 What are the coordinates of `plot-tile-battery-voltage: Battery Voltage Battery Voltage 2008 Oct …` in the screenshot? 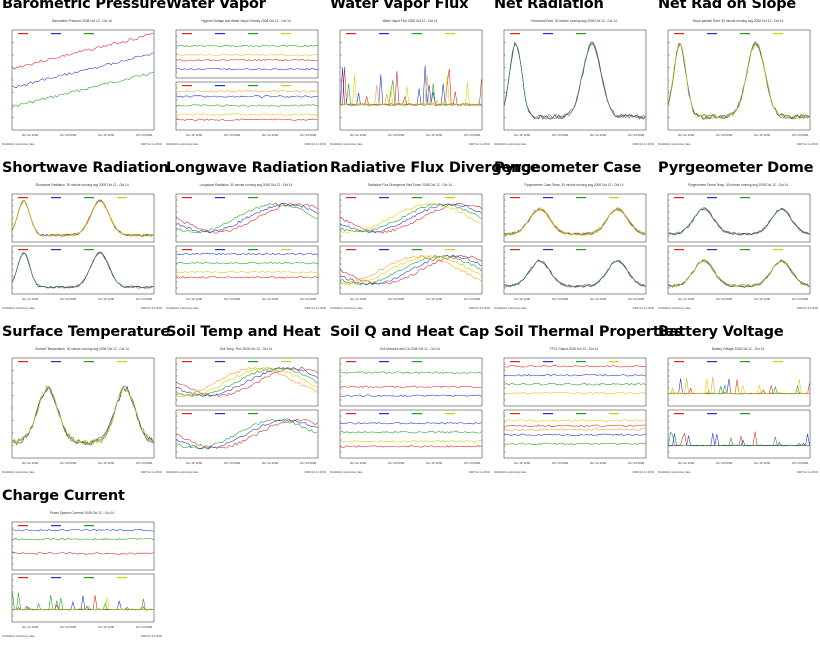 It's located at (738, 408).